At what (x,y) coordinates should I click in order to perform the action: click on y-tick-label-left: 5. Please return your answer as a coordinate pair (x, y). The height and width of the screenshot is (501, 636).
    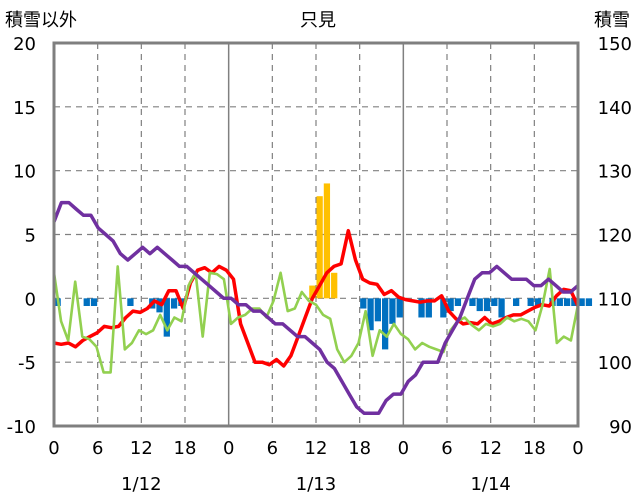
    Looking at the image, I should click on (30, 236).